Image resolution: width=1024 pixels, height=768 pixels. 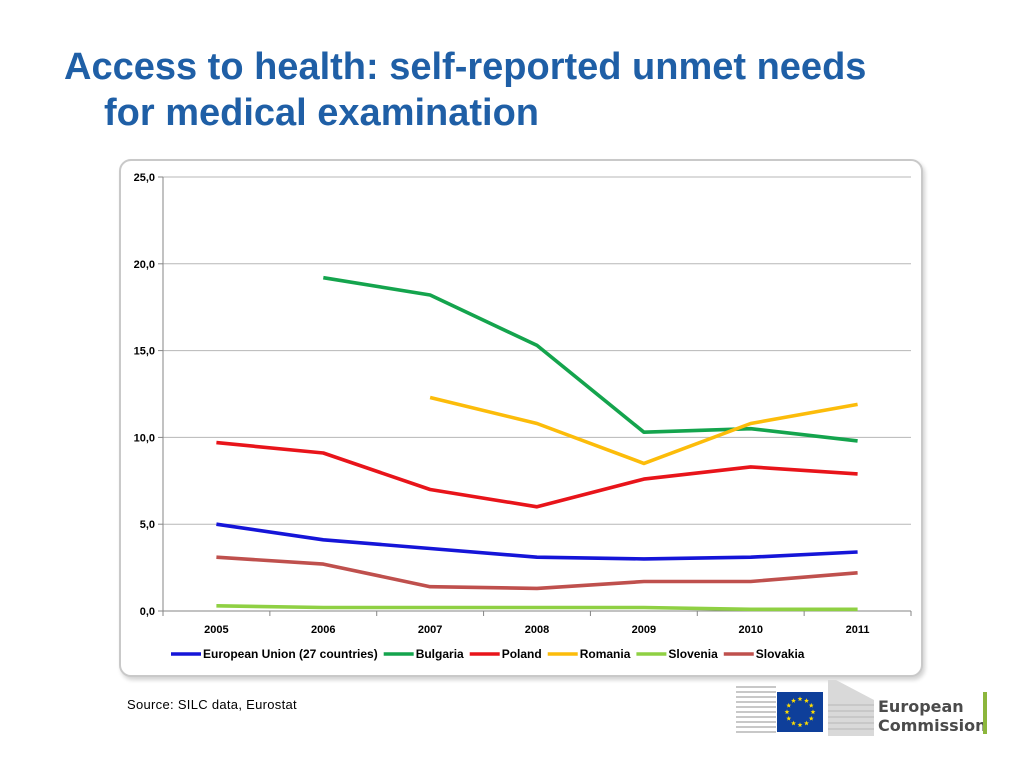 I want to click on legend-label-romania: Romania, so click(x=605, y=654).